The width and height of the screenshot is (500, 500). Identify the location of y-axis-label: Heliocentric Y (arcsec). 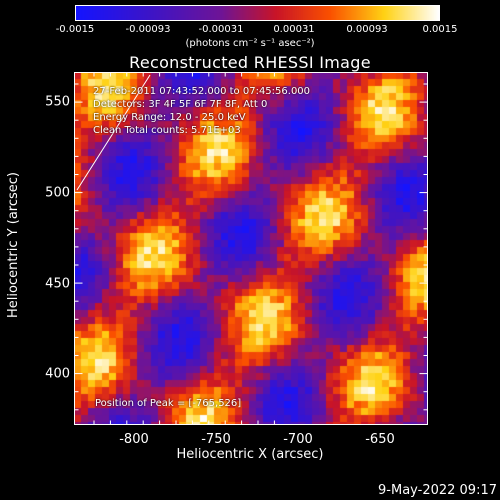
(13, 245).